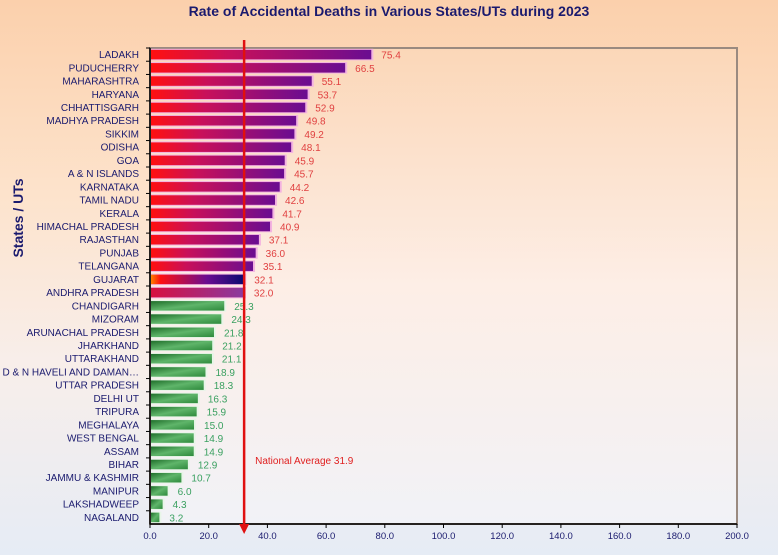 The height and width of the screenshot is (555, 778). I want to click on value-label: 32.1, so click(264, 280).